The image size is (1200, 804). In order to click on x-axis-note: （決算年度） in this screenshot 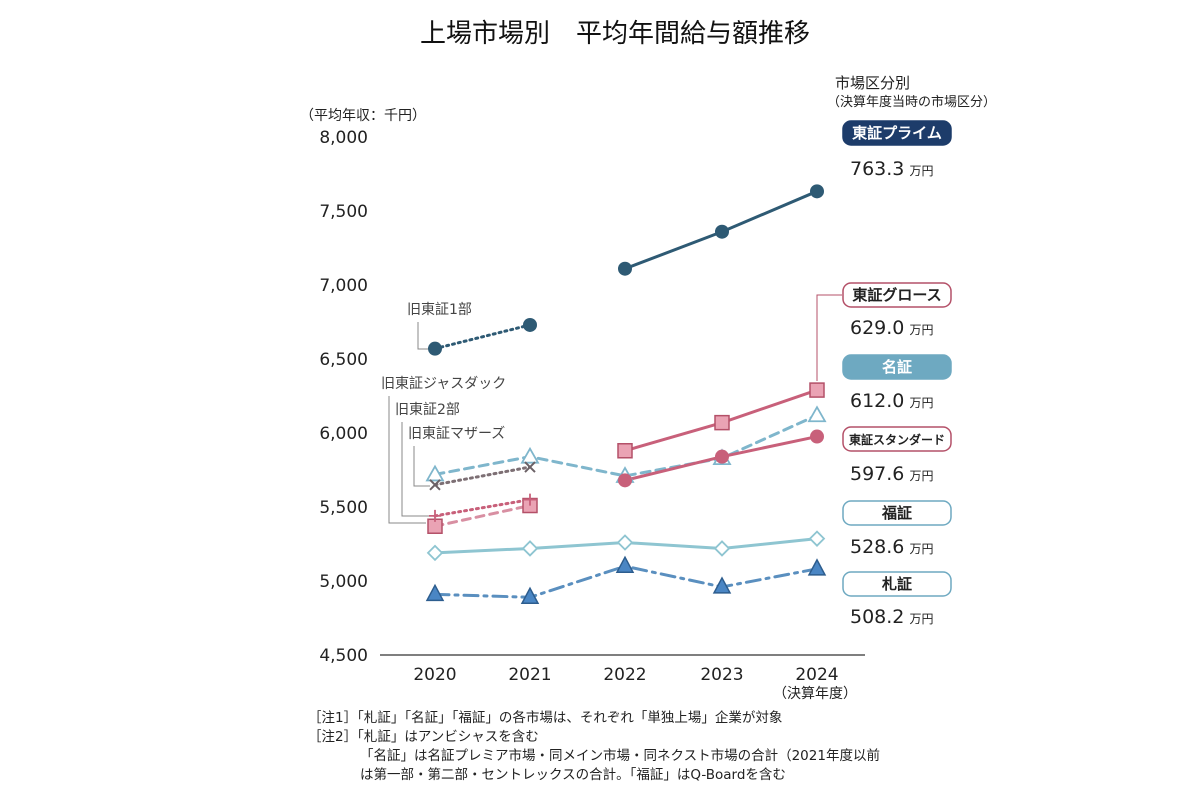, I will do `click(815, 694)`.